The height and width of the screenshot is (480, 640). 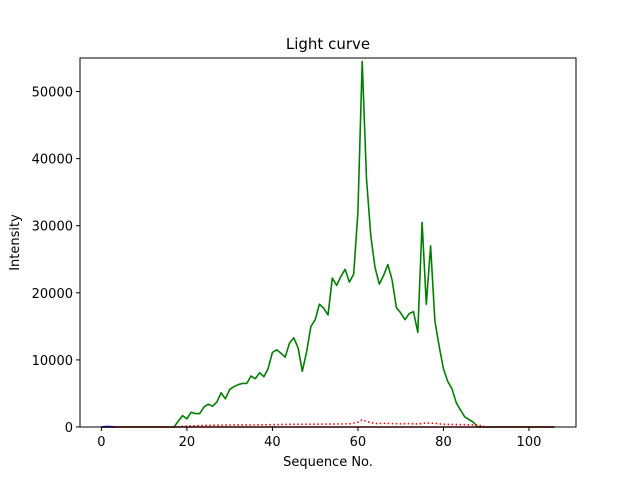 What do you see at coordinates (187, 442) in the screenshot?
I see `x-tick-label: 20` at bounding box center [187, 442].